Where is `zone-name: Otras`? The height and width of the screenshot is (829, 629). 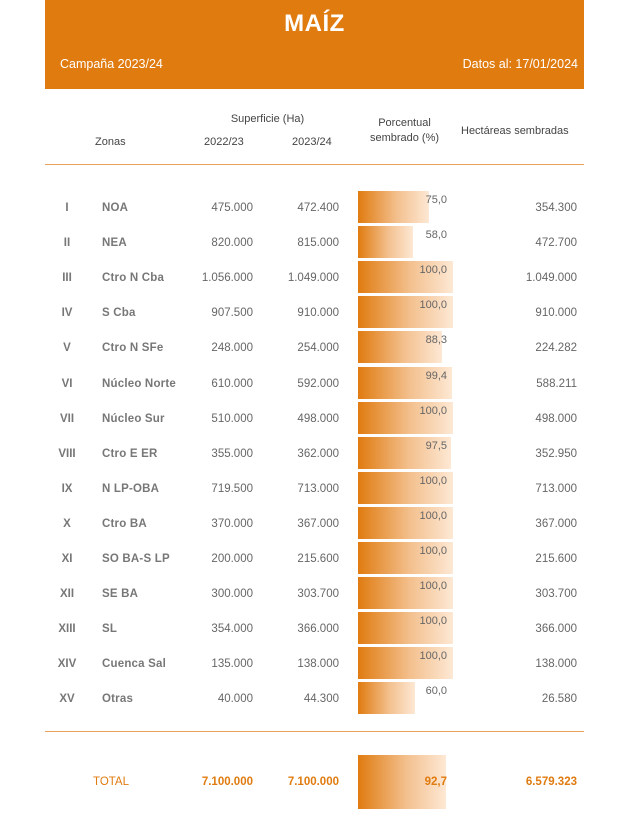 zone-name: Otras is located at coordinates (118, 699).